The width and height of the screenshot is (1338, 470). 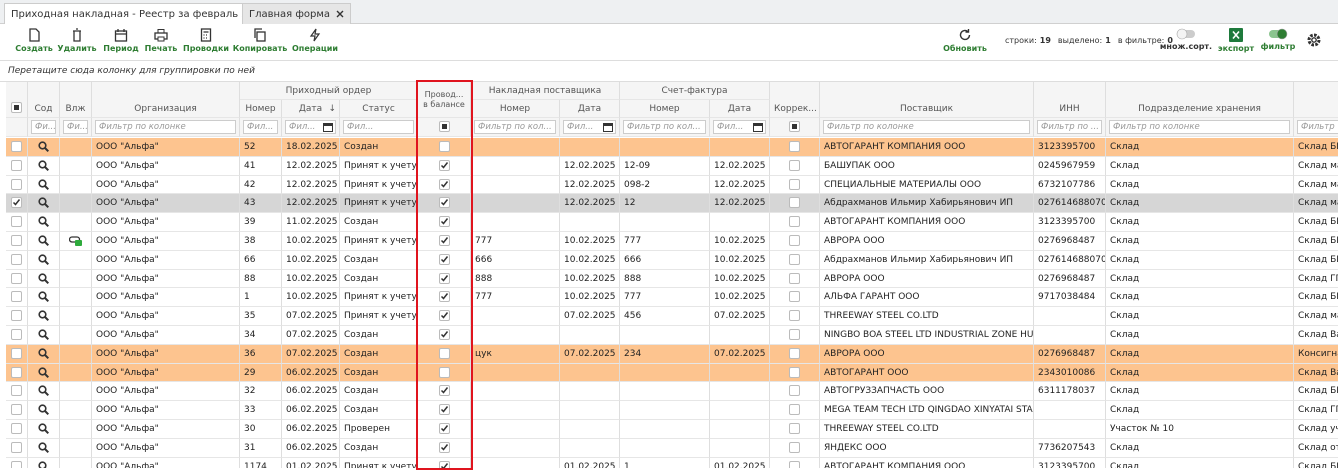 What do you see at coordinates (1186, 42) in the screenshot?
I see `multi-sort-toggle: множ.сорт.` at bounding box center [1186, 42].